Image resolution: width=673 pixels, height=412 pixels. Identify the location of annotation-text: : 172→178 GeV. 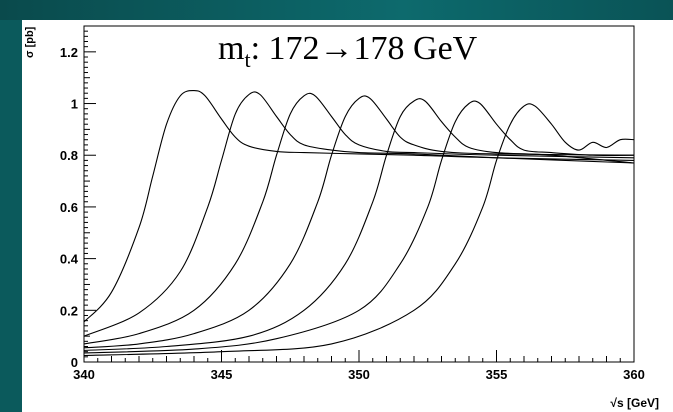
(364, 48).